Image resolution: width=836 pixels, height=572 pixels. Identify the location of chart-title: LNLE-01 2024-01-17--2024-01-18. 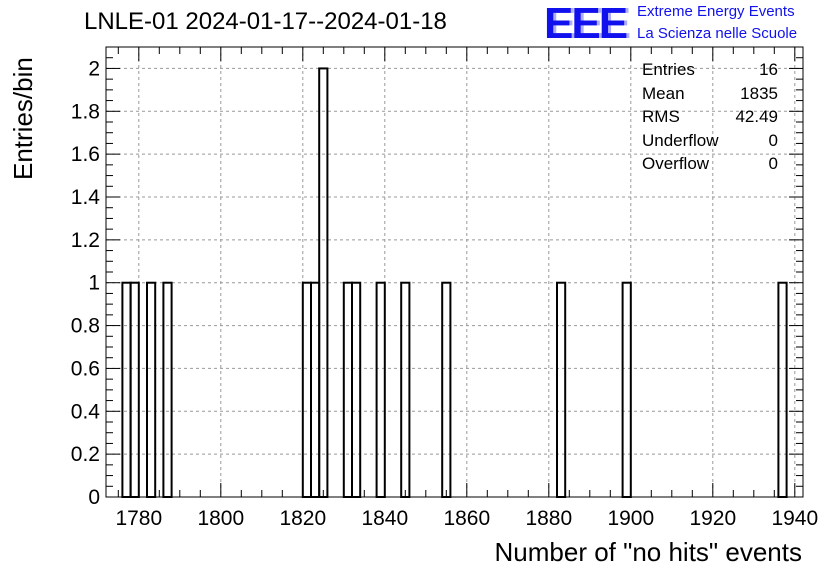
(265, 21).